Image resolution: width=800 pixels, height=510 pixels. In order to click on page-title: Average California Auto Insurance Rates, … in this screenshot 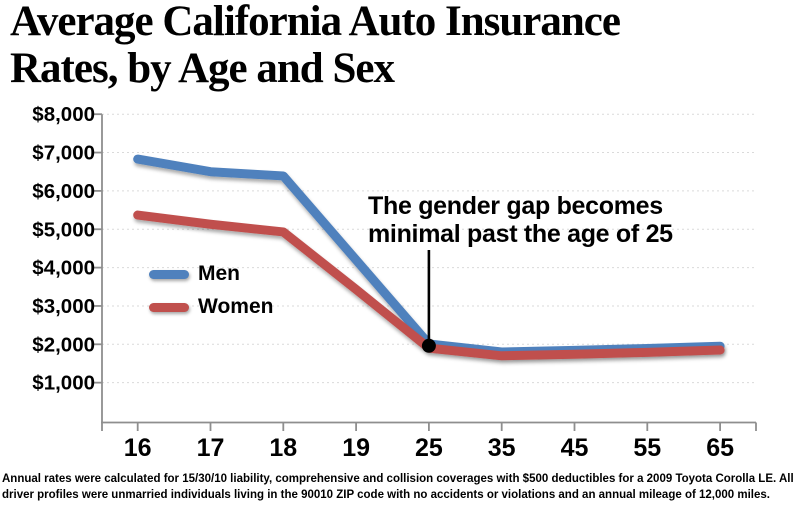, I will do `click(315, 46)`.